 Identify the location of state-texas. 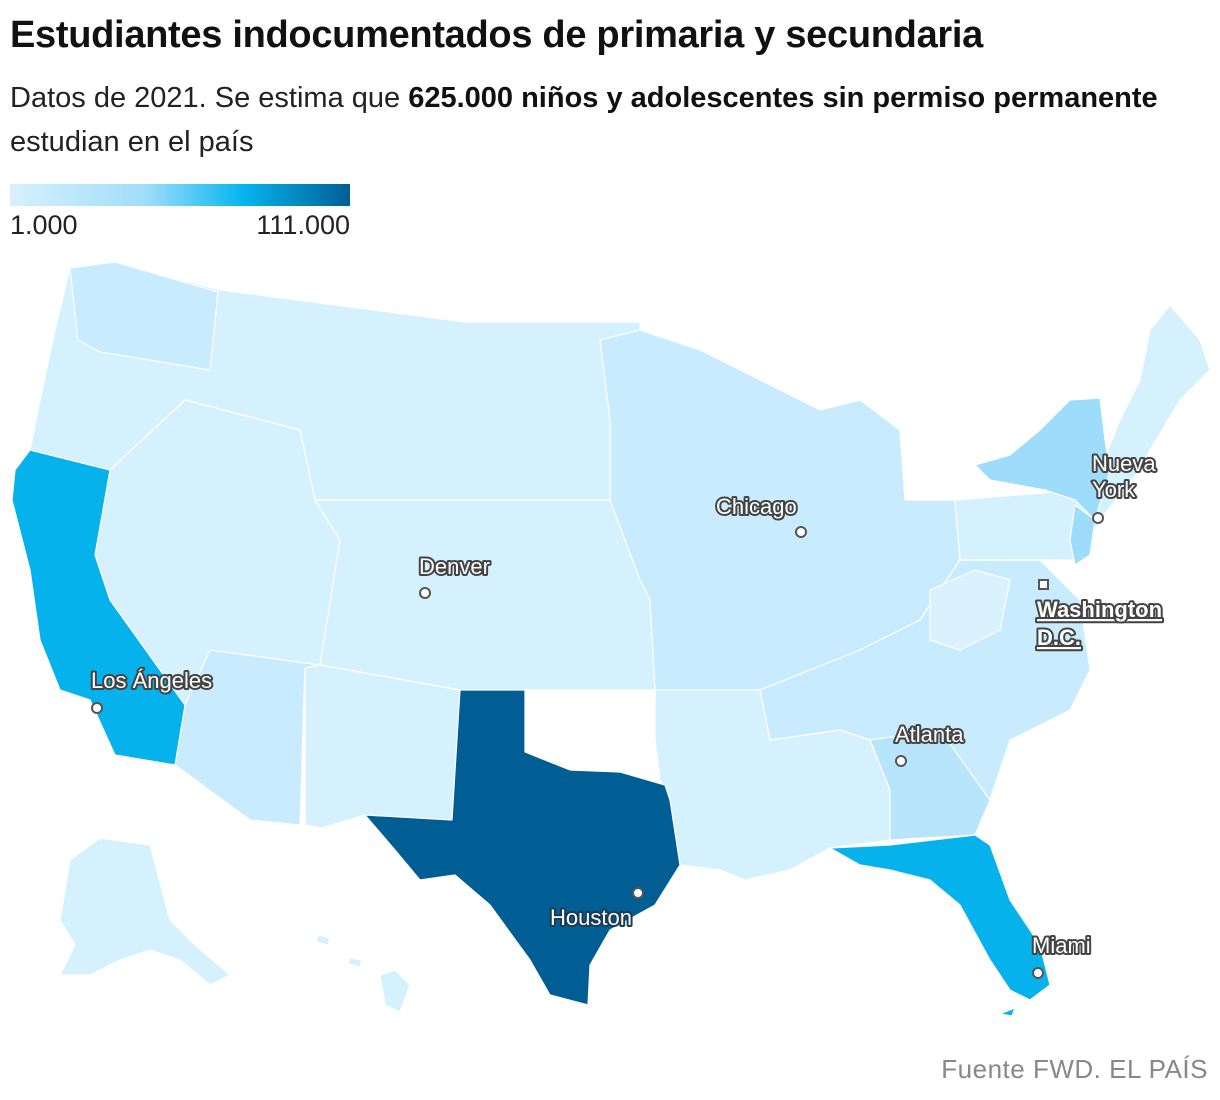
(522, 847).